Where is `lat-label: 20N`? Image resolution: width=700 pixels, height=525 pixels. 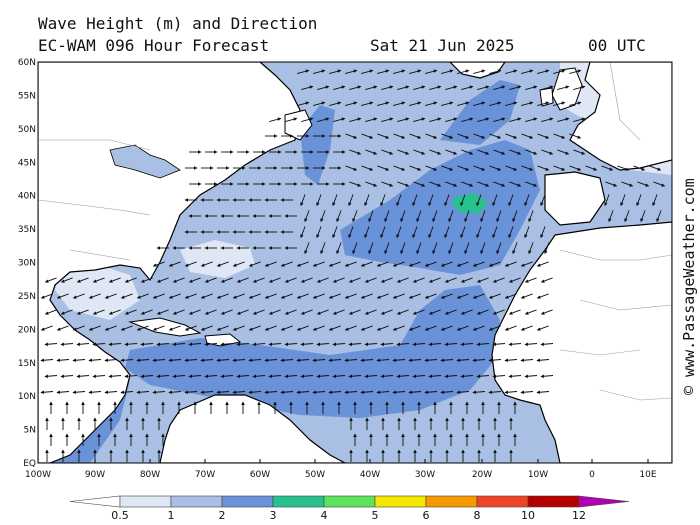
lat-label: 20N is located at coordinates (27, 330).